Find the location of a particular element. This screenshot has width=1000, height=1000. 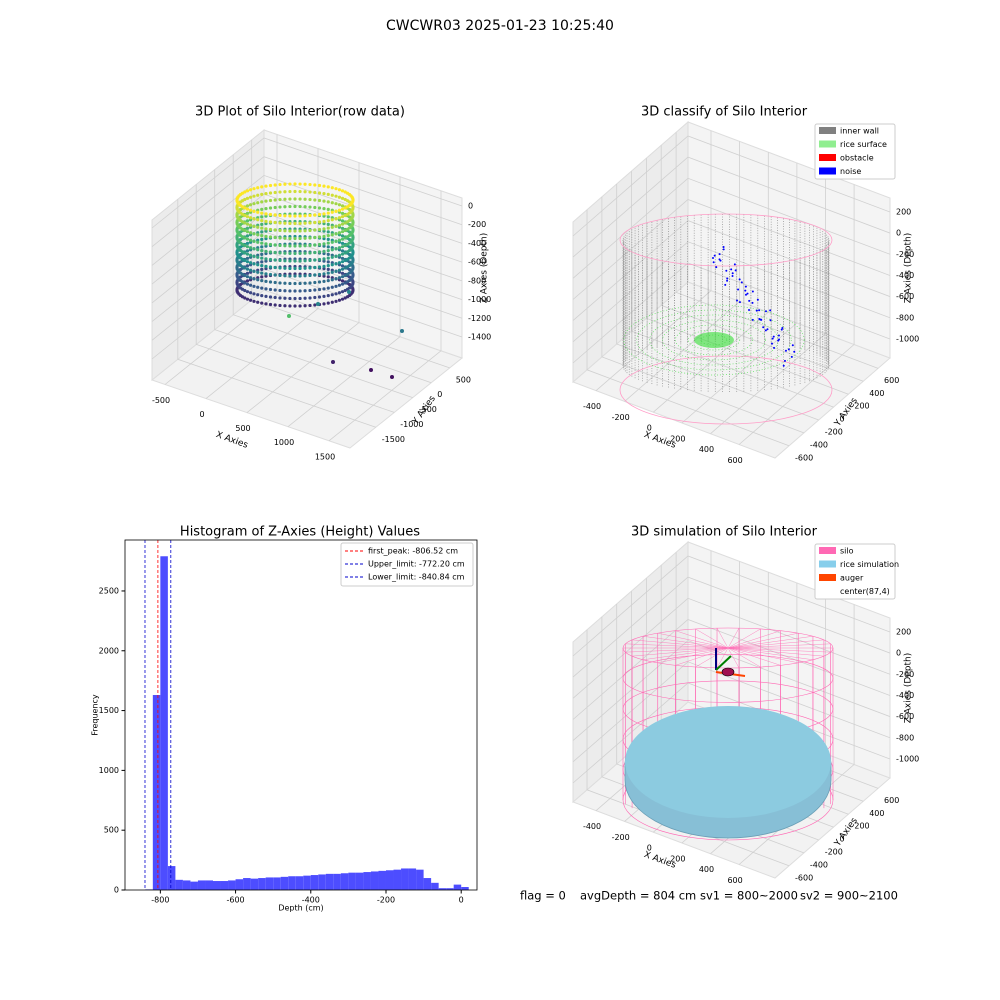

y-tick-label: 400 is located at coordinates (876, 393).